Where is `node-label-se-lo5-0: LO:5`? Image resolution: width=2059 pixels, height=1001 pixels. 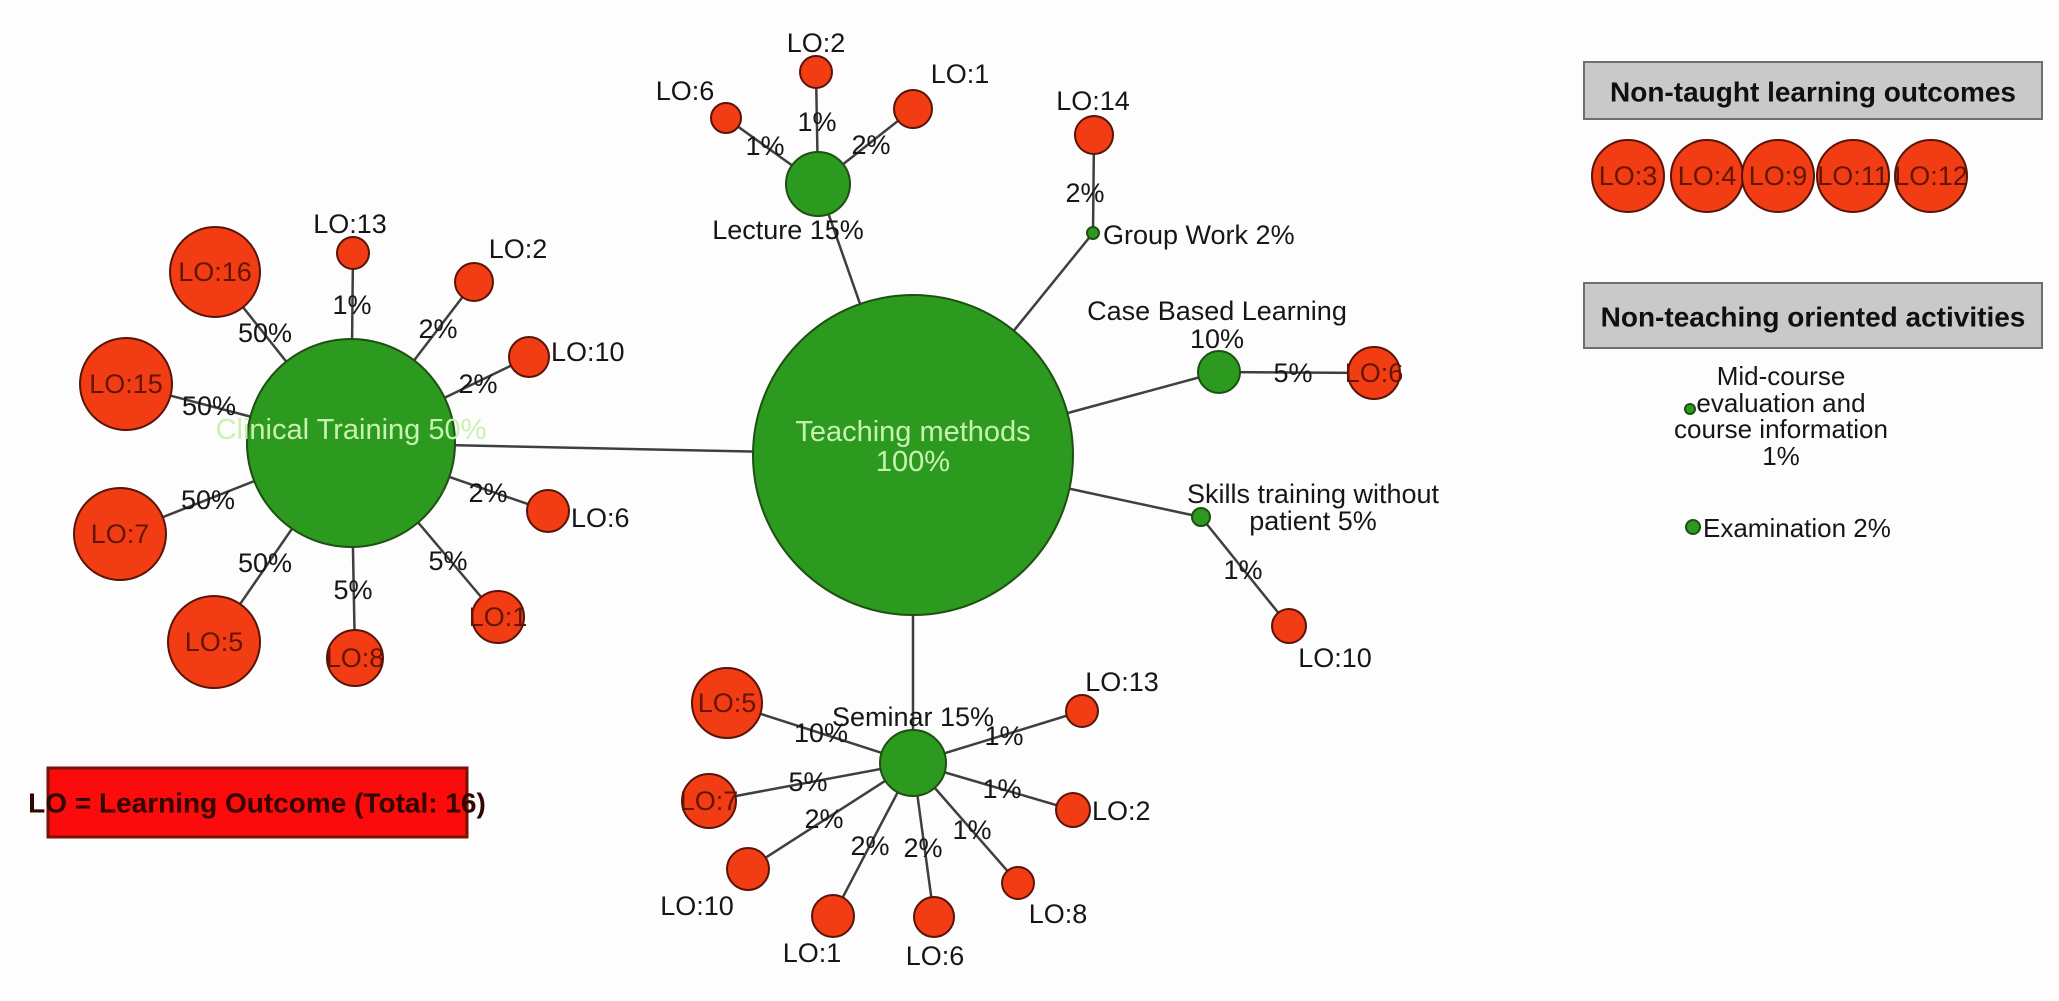 node-label-se-lo5-0: LO:5 is located at coordinates (727, 703).